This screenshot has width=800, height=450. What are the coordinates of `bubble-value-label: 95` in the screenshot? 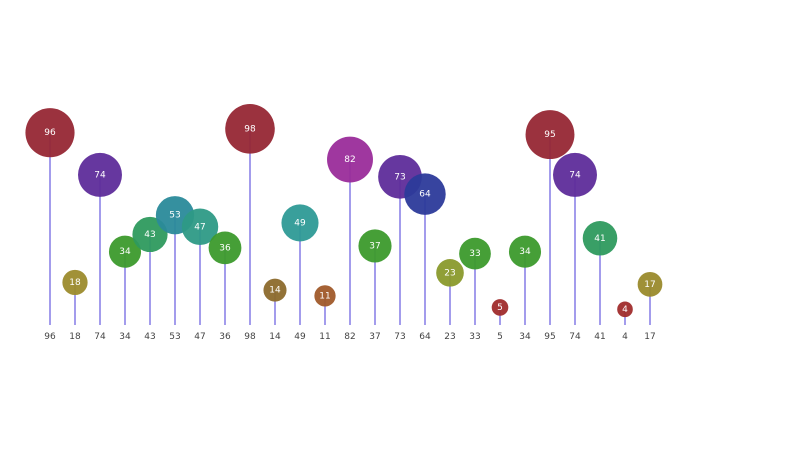 It's located at (549, 135).